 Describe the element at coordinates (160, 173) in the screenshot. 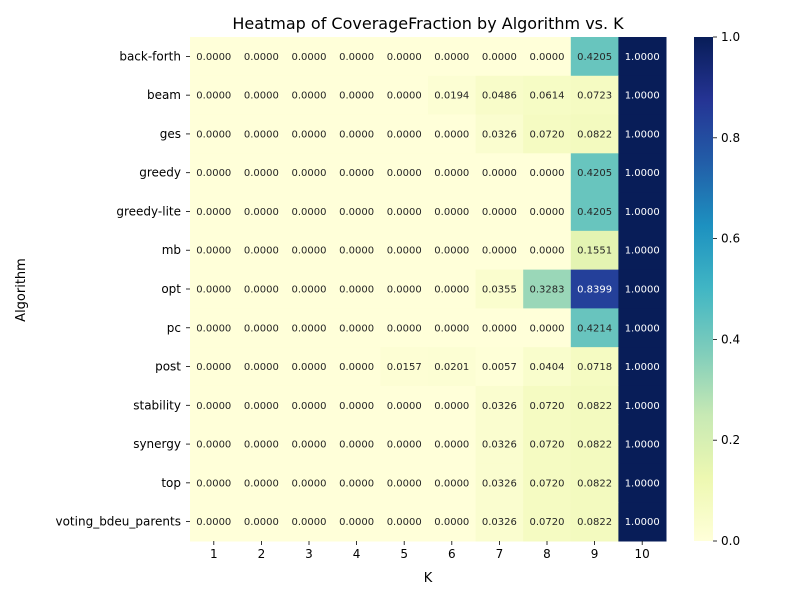

I see `y-tick-label: greedy` at that location.